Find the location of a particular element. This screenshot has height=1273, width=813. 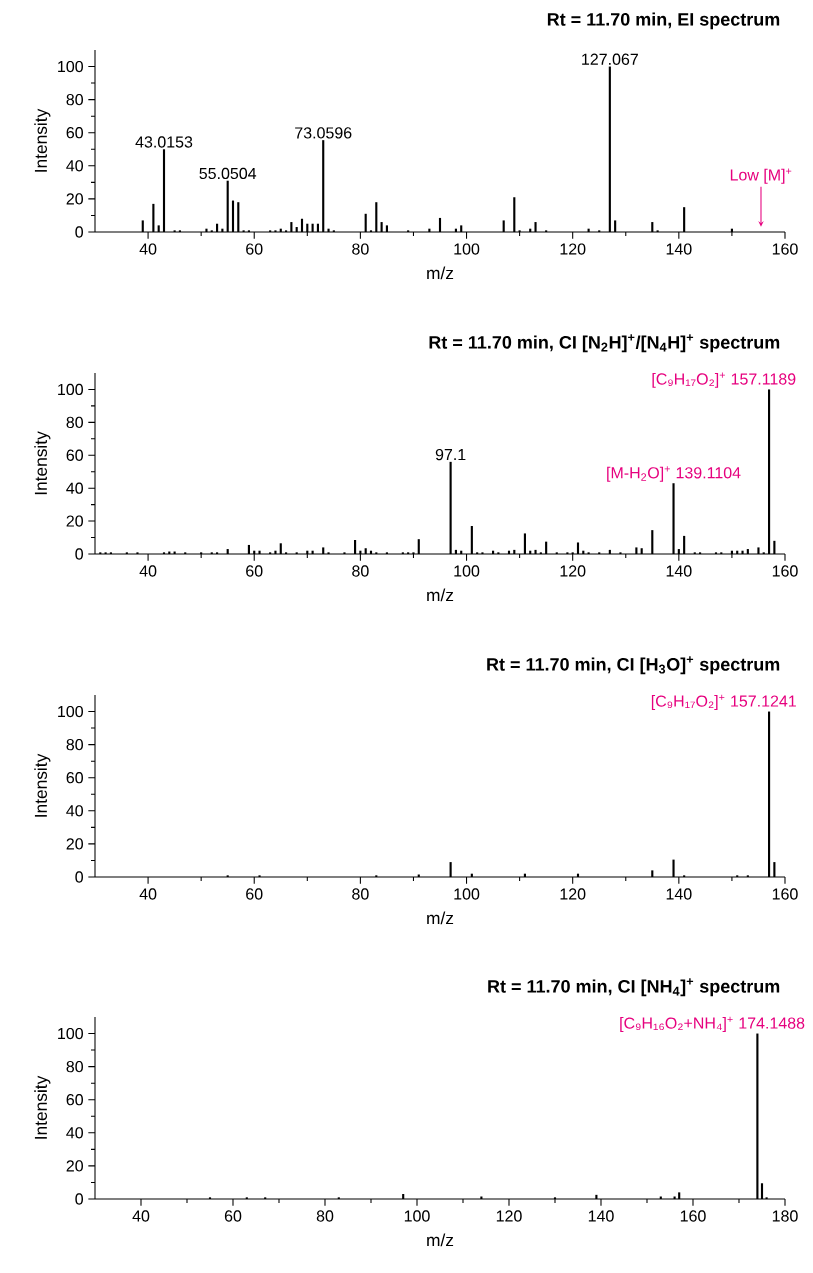

annotation: [C₉H₁₇O₂]$^{+}$ 157.1241 is located at coordinates (723, 702).